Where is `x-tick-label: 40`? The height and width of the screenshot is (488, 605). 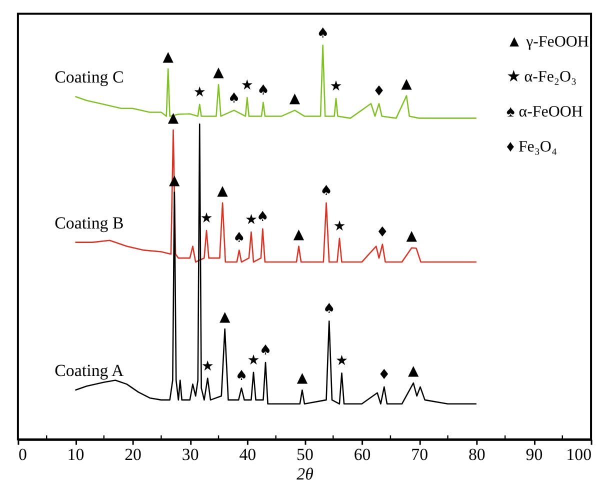
x-tick-label: 40 is located at coordinates (247, 454).